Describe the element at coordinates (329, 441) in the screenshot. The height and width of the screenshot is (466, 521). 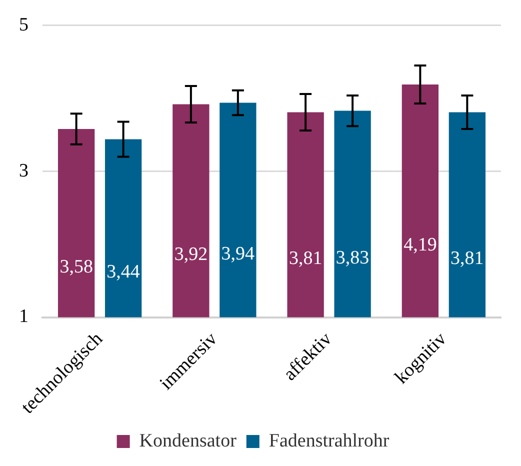
I see `legend-label: Fadenstrahlrohr` at that location.